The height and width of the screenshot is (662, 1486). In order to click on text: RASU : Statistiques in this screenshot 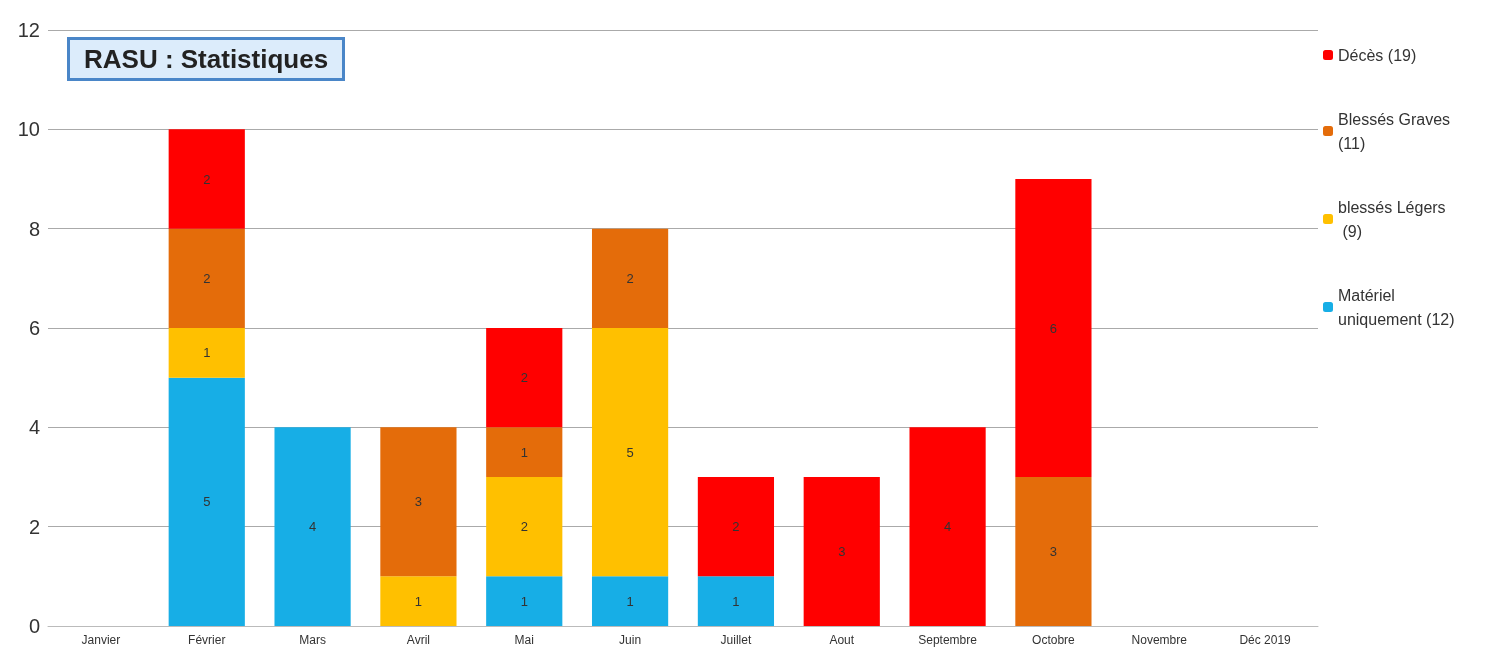, I will do `click(206, 59)`.